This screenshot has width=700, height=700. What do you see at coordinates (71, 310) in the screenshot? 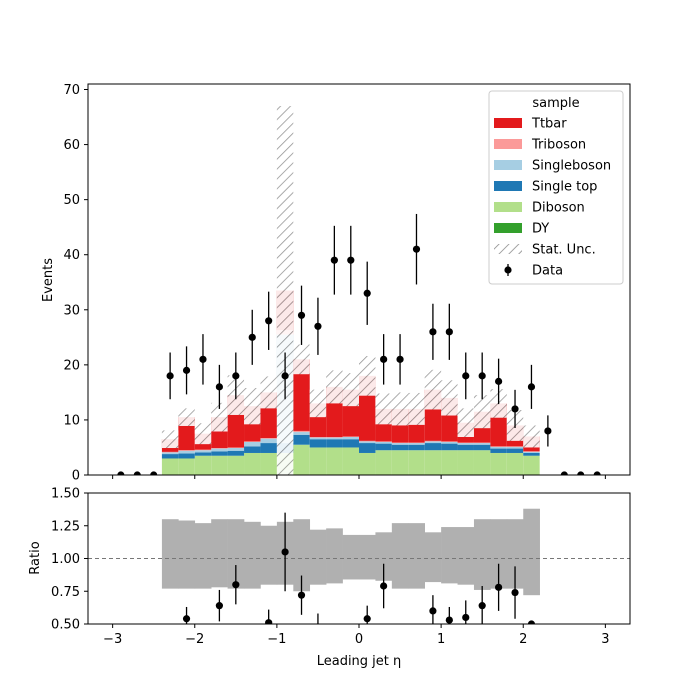
I see `y-tick-label: 30` at bounding box center [71, 310].